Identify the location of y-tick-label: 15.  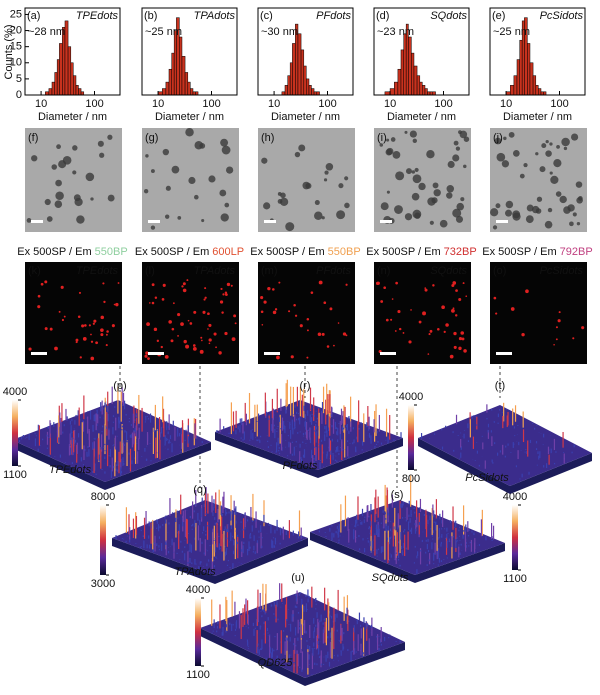
(16, 47).